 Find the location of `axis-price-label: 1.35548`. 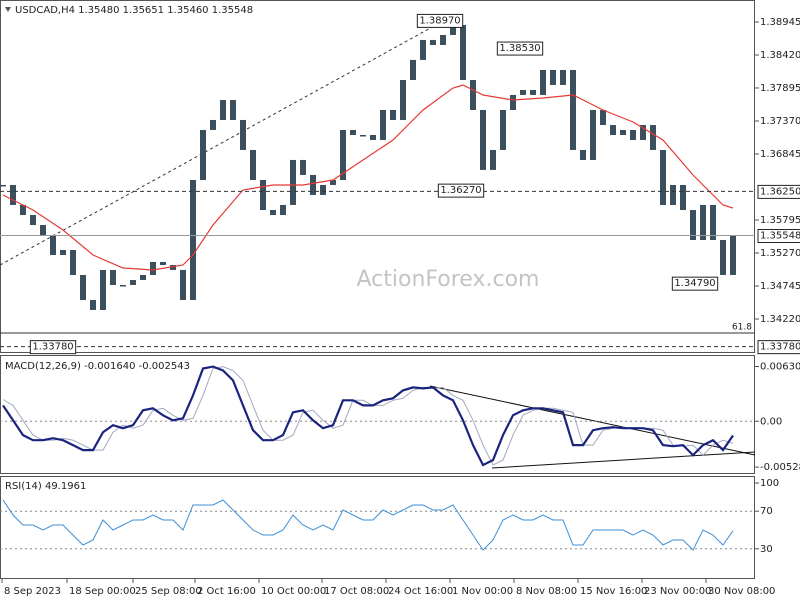

axis-price-label: 1.35548 is located at coordinates (780, 236).